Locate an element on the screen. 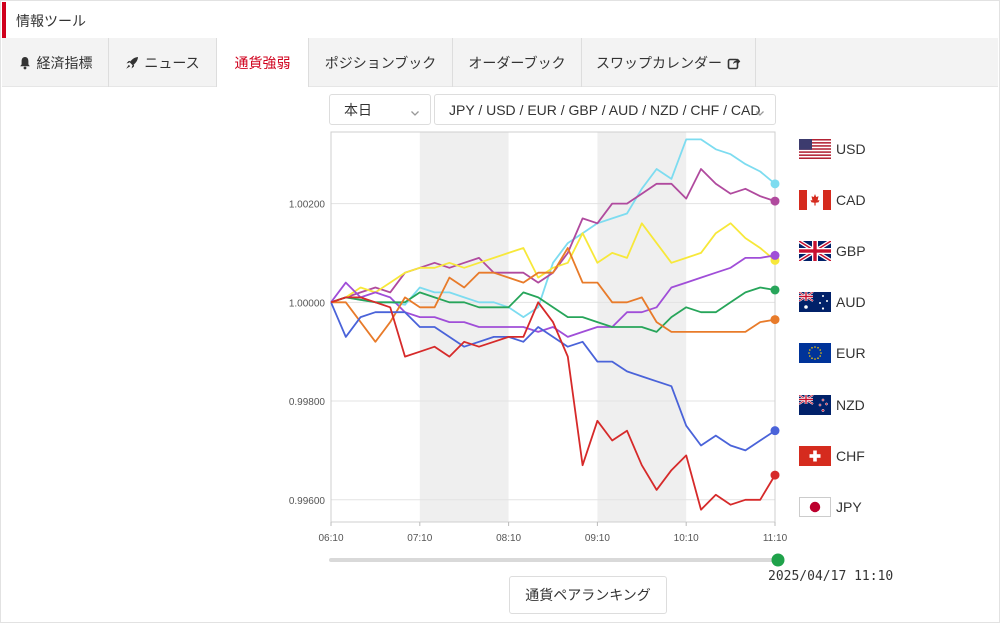 Image resolution: width=1000 pixels, height=623 pixels. page-title: 情報ツール is located at coordinates (51, 21).